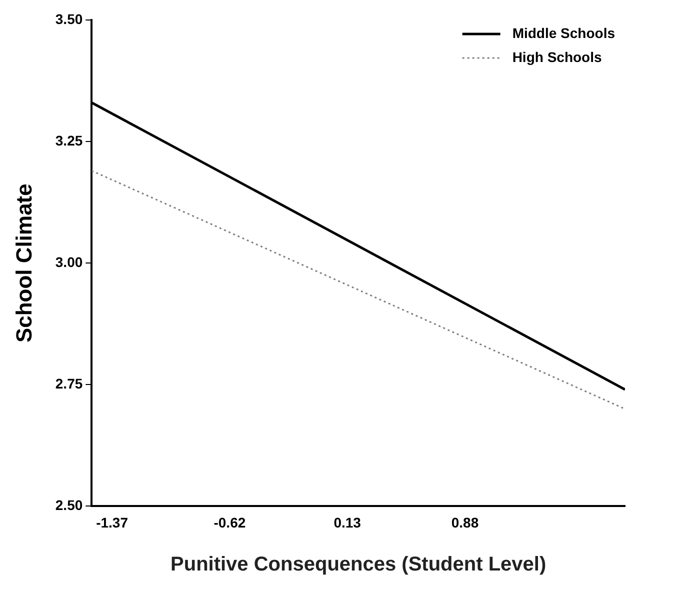 This screenshot has width=673, height=589. Describe the element at coordinates (358, 565) in the screenshot. I see `x-axis-title: Punitive Consequences (Student Level)` at that location.